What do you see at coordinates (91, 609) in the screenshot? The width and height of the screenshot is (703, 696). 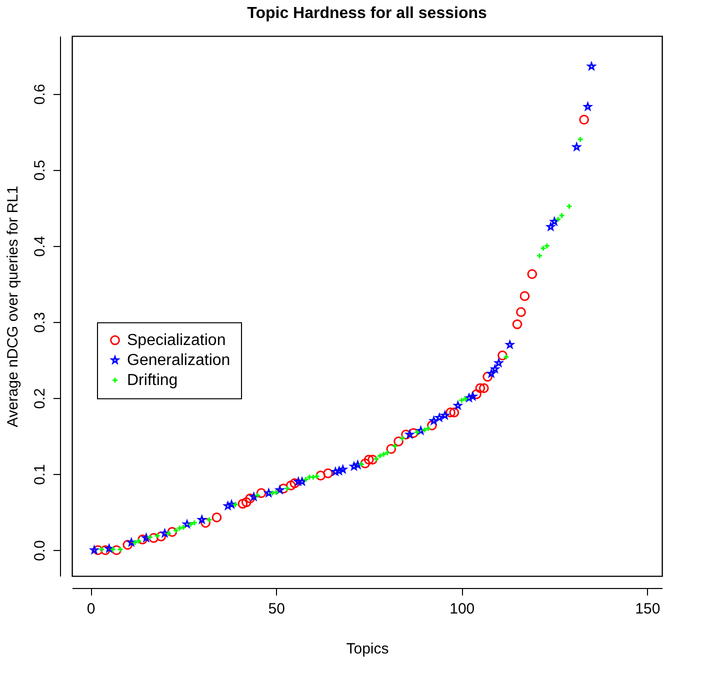 I see `x-tick-label: 0` at bounding box center [91, 609].